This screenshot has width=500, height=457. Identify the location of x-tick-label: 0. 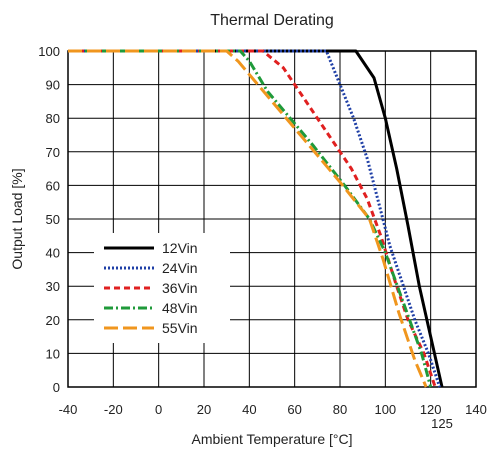
(158, 409).